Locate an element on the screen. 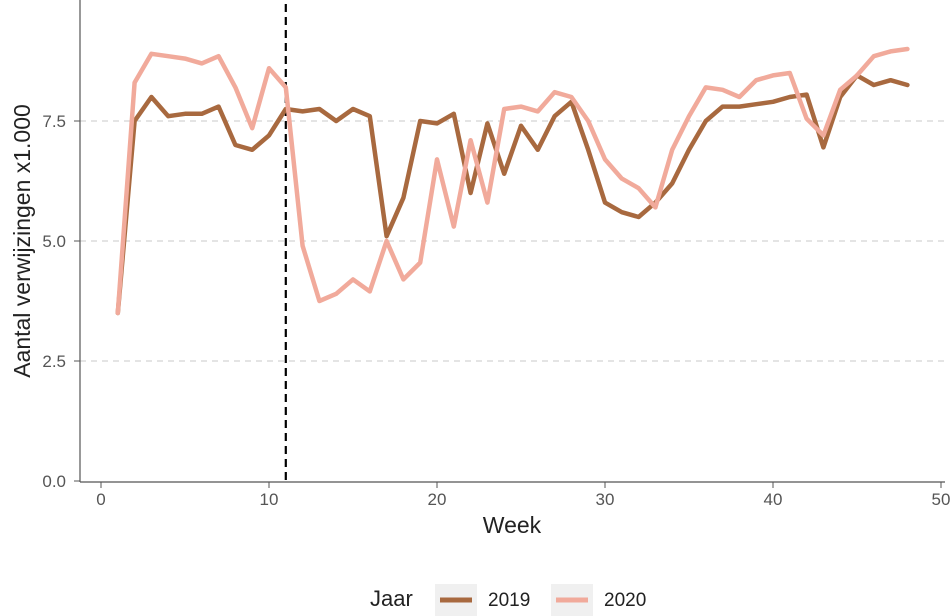 The height and width of the screenshot is (616, 951). y-tick-label: 2.5 is located at coordinates (54, 361).